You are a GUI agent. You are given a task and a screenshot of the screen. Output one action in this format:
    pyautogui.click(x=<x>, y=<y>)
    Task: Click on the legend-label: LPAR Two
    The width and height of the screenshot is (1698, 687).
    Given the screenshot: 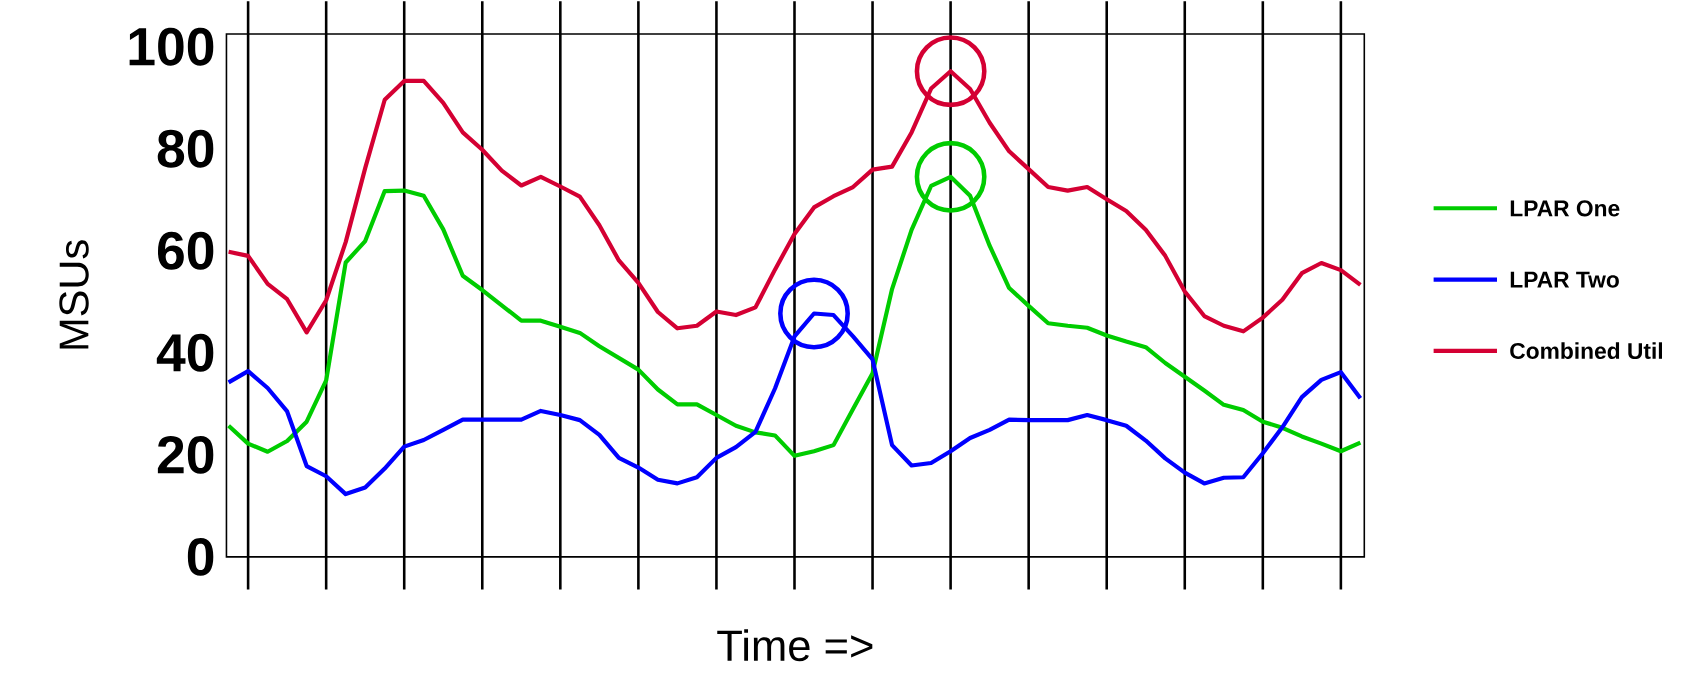 What is the action you would take?
    pyautogui.click(x=1564, y=280)
    